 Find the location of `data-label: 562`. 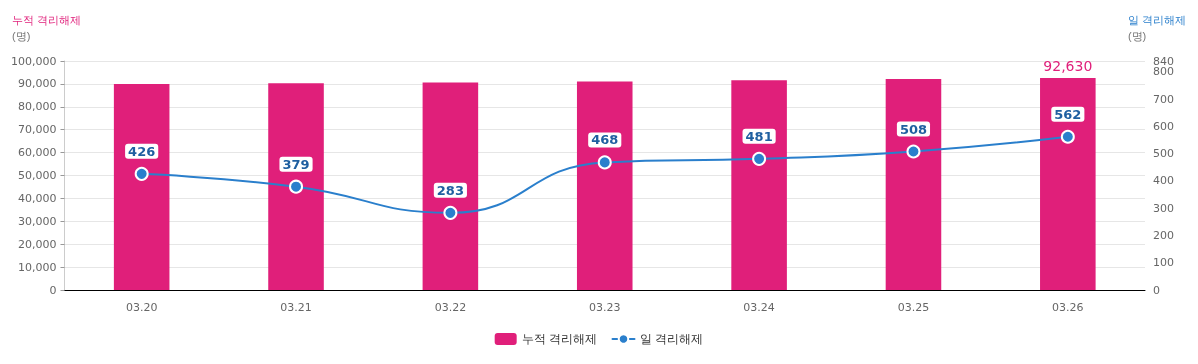

data-label: 562 is located at coordinates (1068, 114).